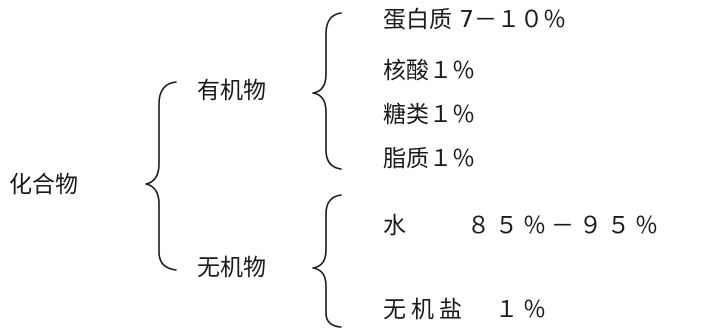  What do you see at coordinates (429, 71) in the screenshot?
I see `item-nucleic-acid: 核酸１％` at bounding box center [429, 71].